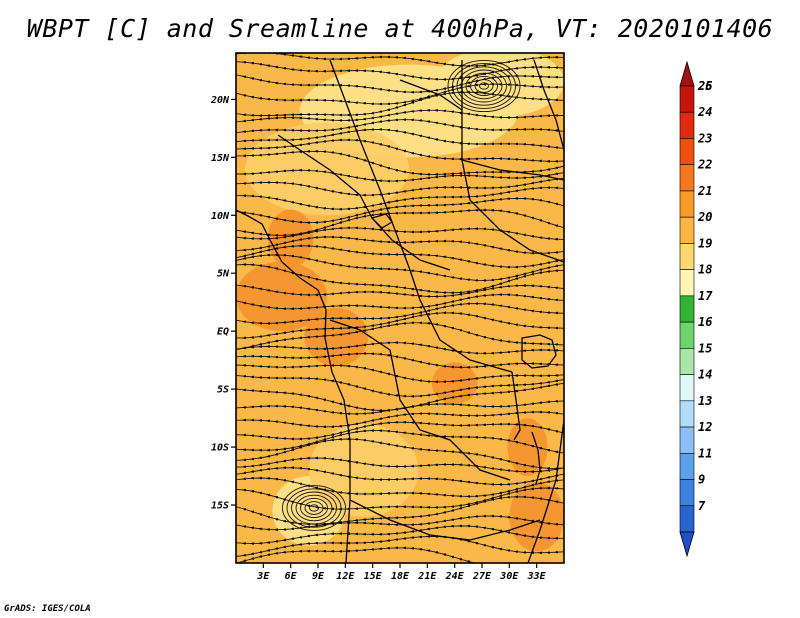  What do you see at coordinates (455, 576) in the screenshot?
I see `lon-tick-label: 24E` at bounding box center [455, 576].